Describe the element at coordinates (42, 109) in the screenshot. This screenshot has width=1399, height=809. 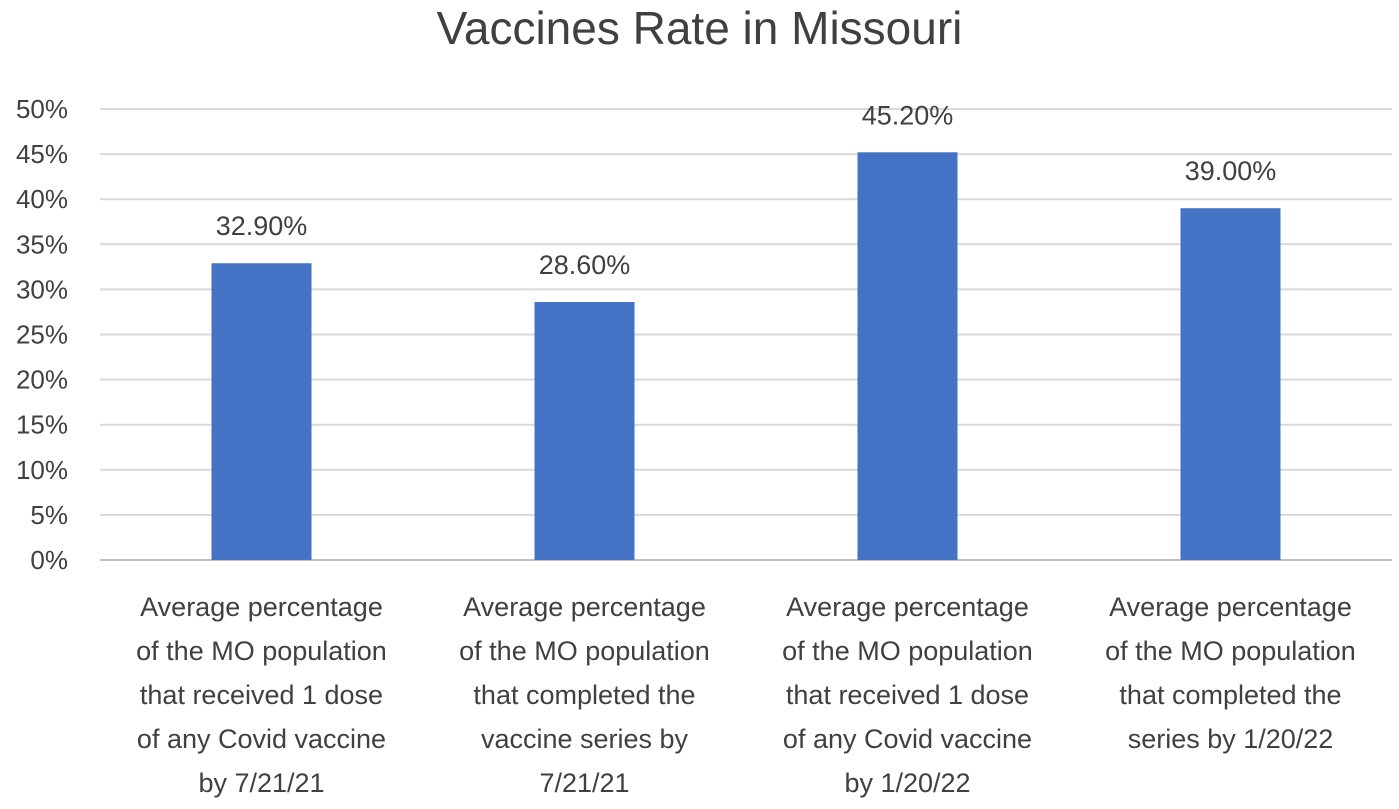
I see `y-tick-label: 50%` at that location.